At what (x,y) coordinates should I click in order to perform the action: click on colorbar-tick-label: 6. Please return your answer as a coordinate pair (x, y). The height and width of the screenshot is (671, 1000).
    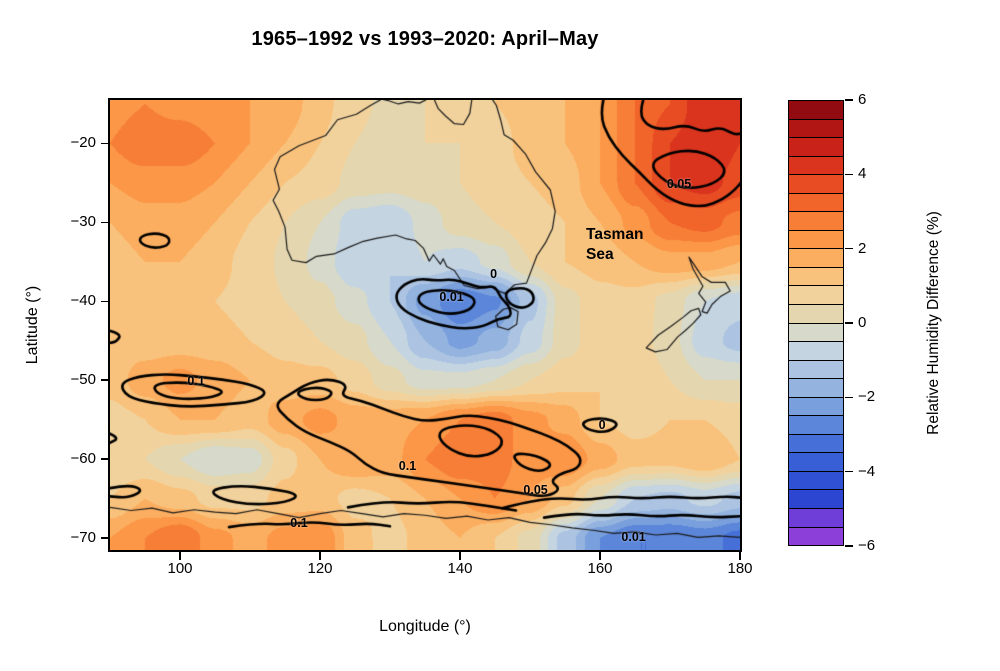
    Looking at the image, I should click on (862, 99).